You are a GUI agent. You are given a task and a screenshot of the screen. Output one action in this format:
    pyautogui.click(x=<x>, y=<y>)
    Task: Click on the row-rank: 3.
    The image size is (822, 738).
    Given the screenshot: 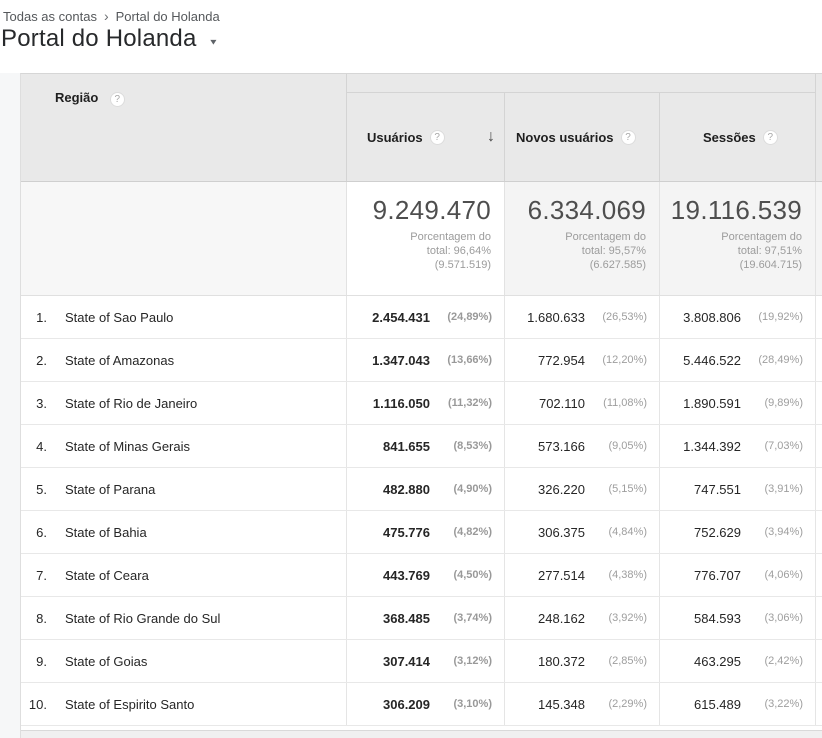 What is the action you would take?
    pyautogui.click(x=41, y=403)
    